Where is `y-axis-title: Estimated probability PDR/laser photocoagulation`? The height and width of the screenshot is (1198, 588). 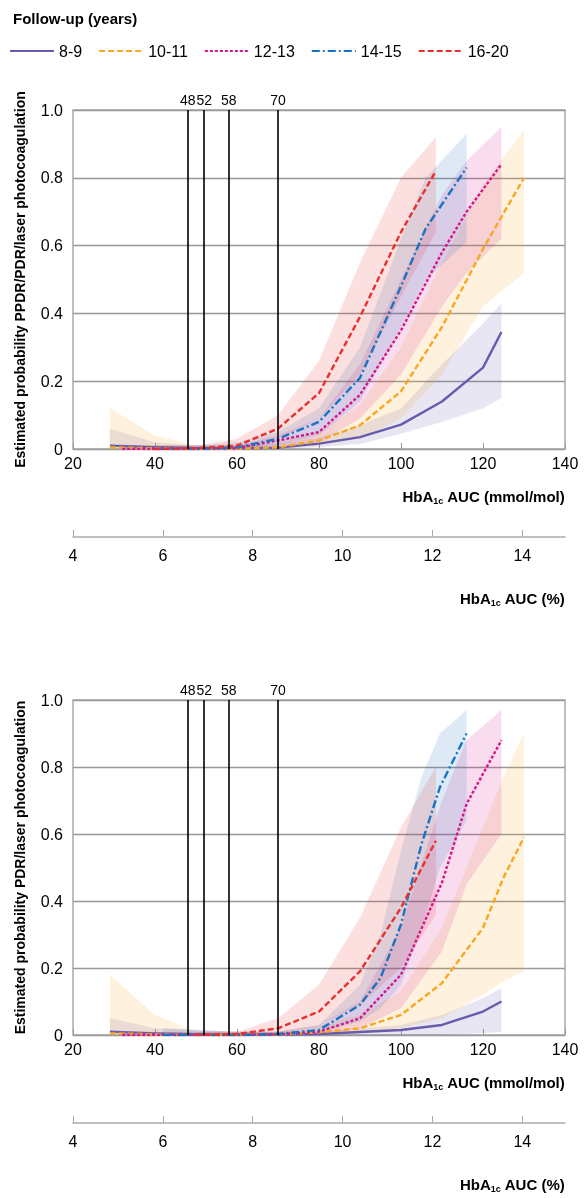 y-axis-title: Estimated probability PDR/laser photocoagulation is located at coordinates (20, 867).